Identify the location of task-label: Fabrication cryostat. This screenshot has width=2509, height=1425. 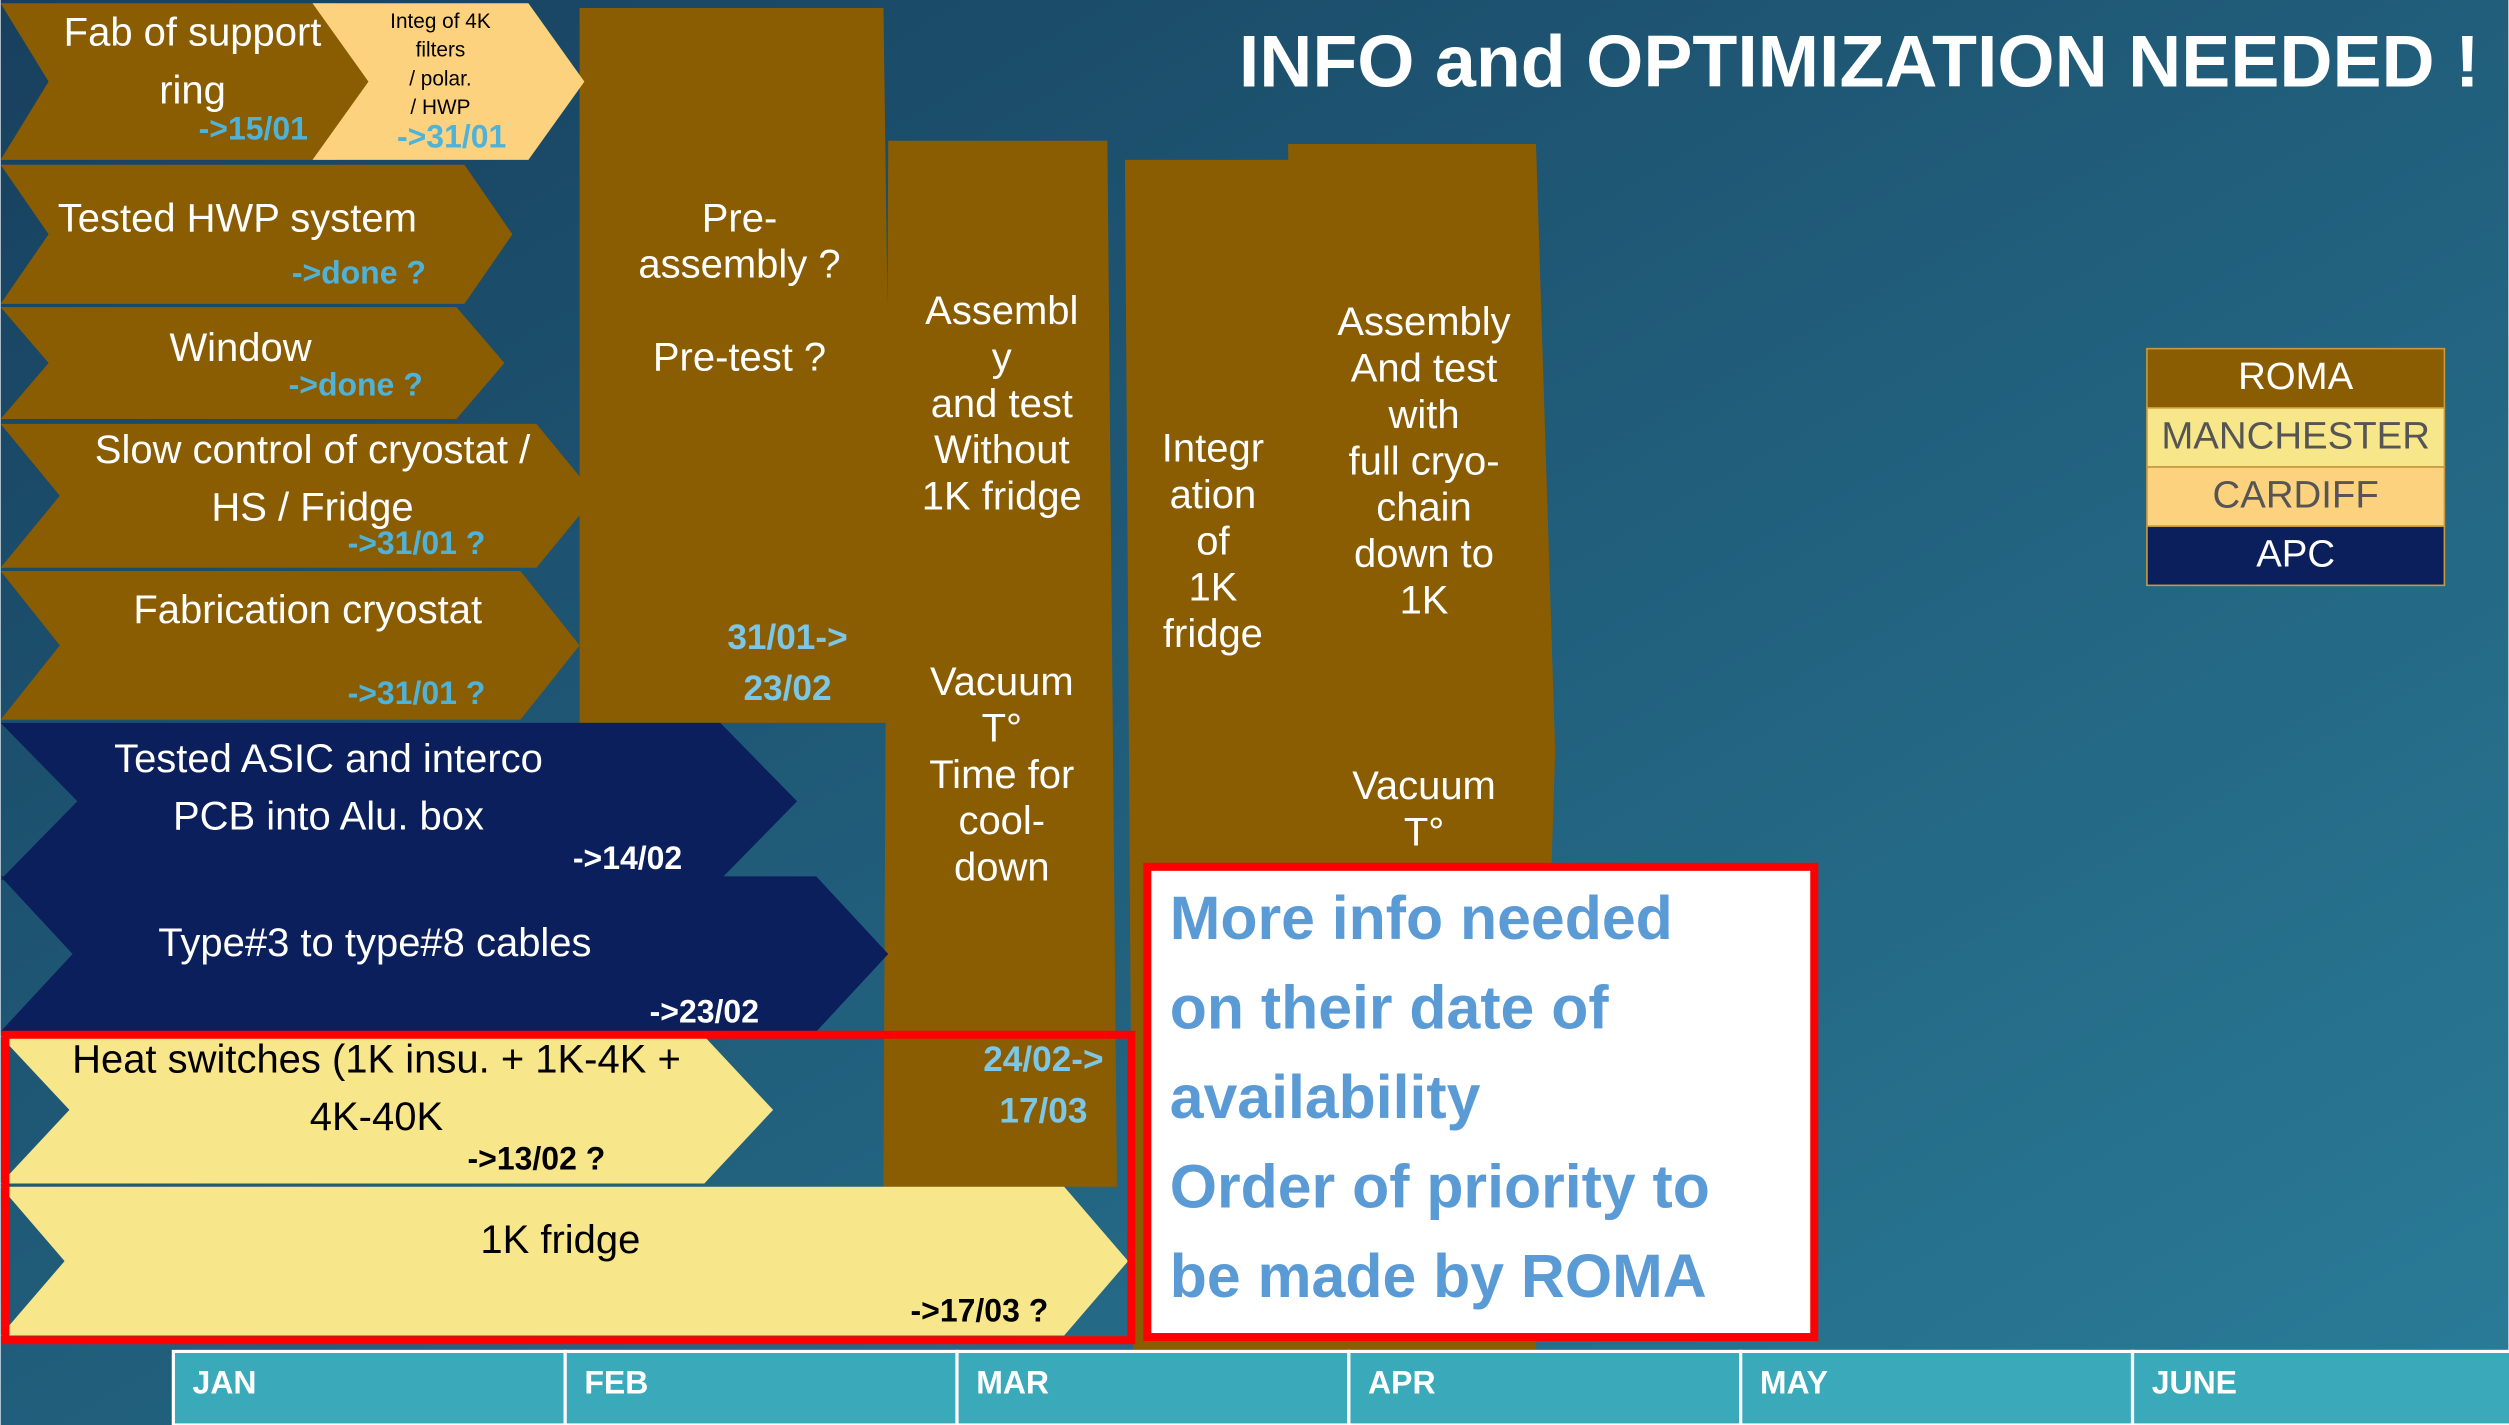
(307, 610).